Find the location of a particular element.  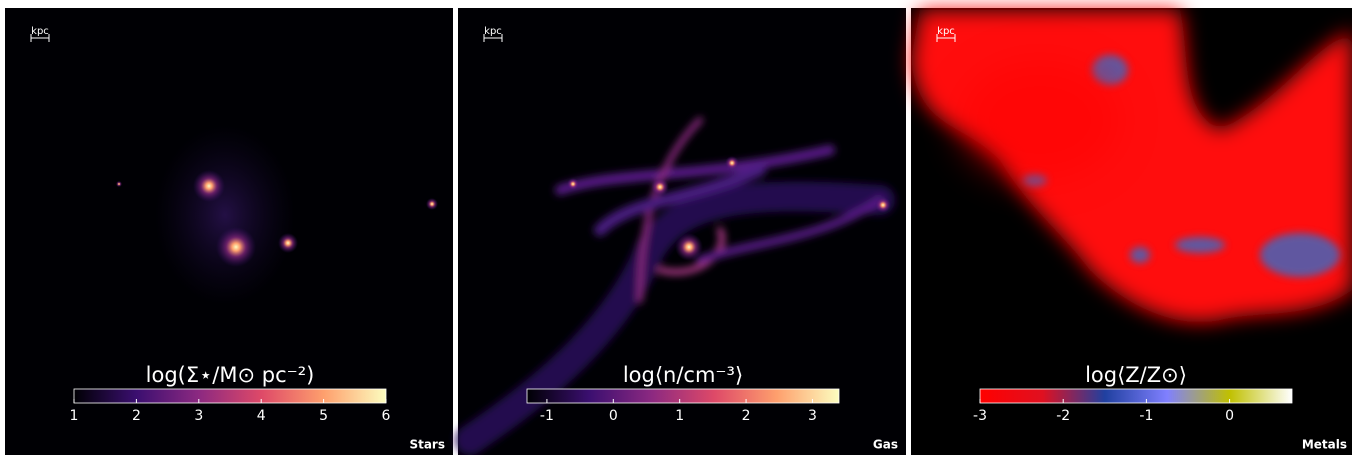

tick-label: -3 is located at coordinates (980, 416).